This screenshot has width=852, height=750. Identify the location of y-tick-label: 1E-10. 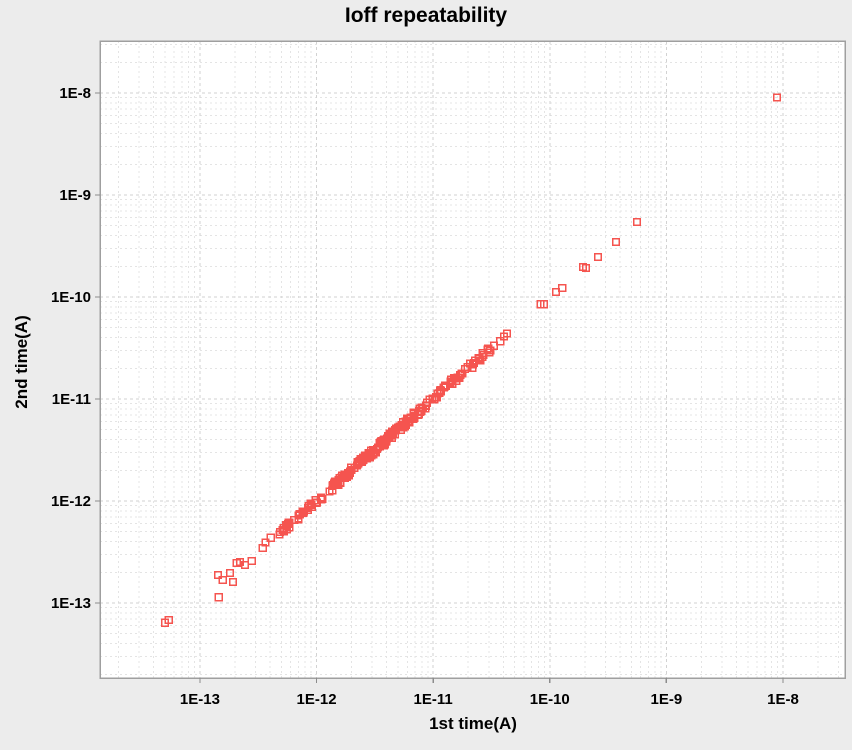
(71, 297).